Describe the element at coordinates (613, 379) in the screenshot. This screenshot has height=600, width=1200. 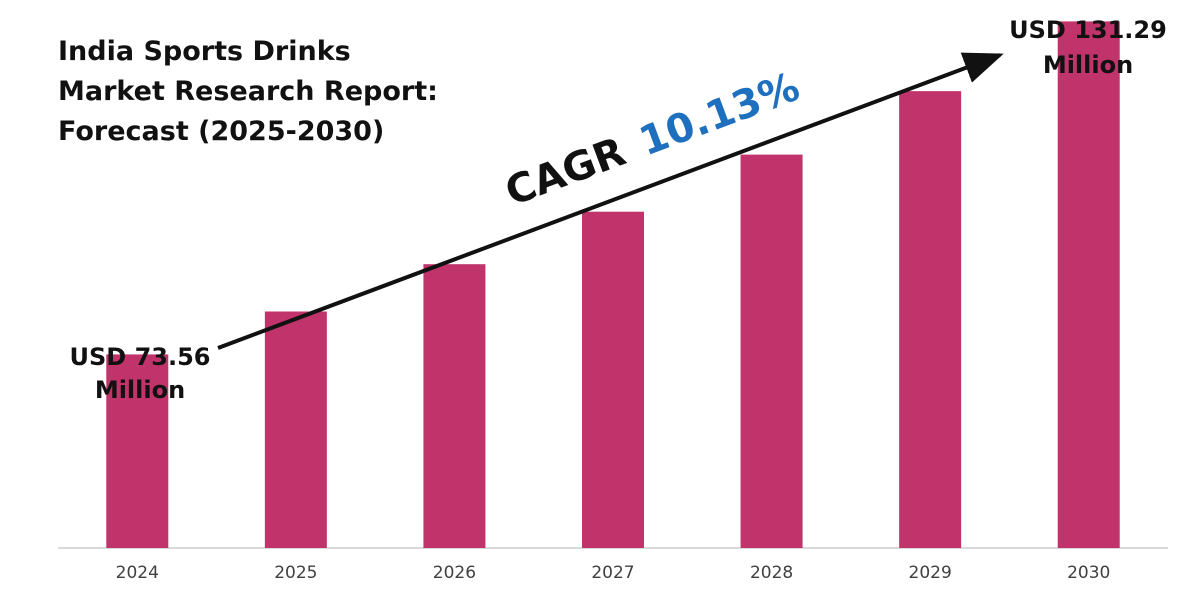
I see `bar-2027` at that location.